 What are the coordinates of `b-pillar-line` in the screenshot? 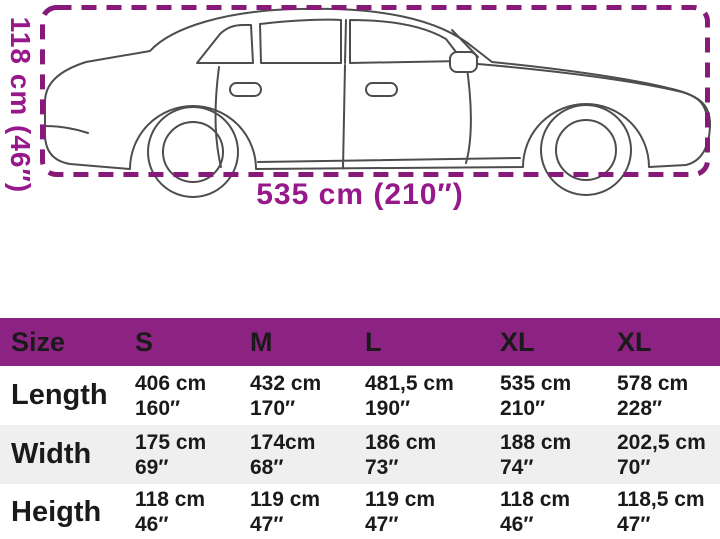 It's located at (345, 41).